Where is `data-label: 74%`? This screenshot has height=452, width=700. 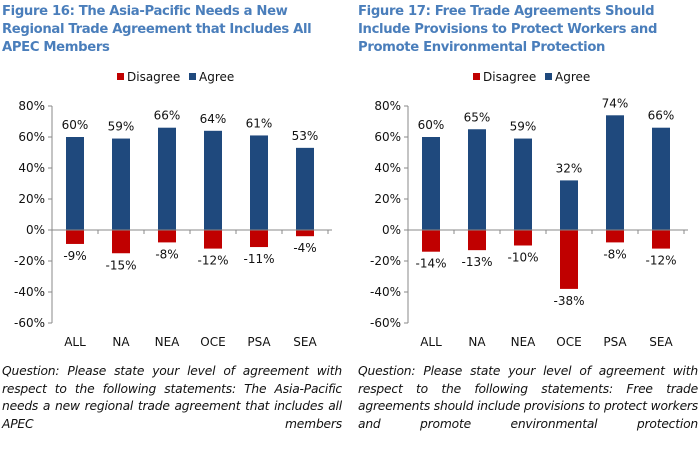
data-label: 74% is located at coordinates (615, 103).